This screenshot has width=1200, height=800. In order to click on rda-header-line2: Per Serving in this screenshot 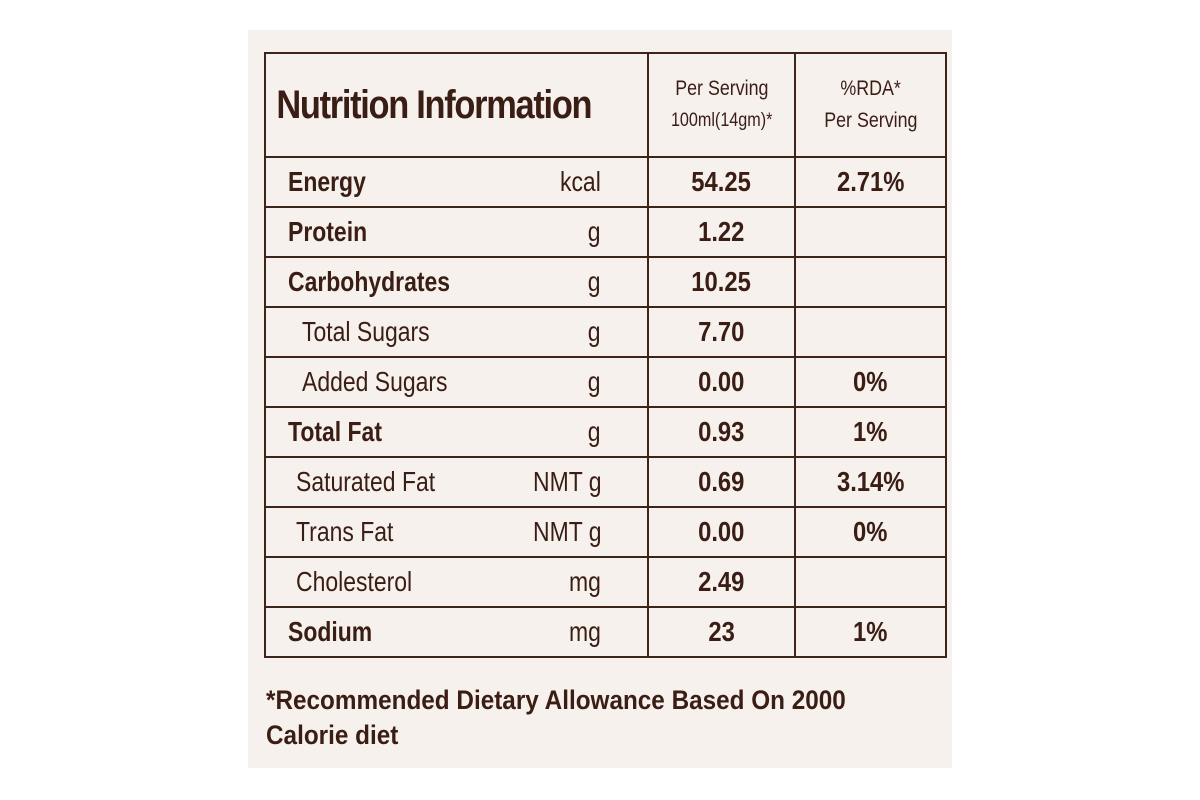, I will do `click(870, 120)`.